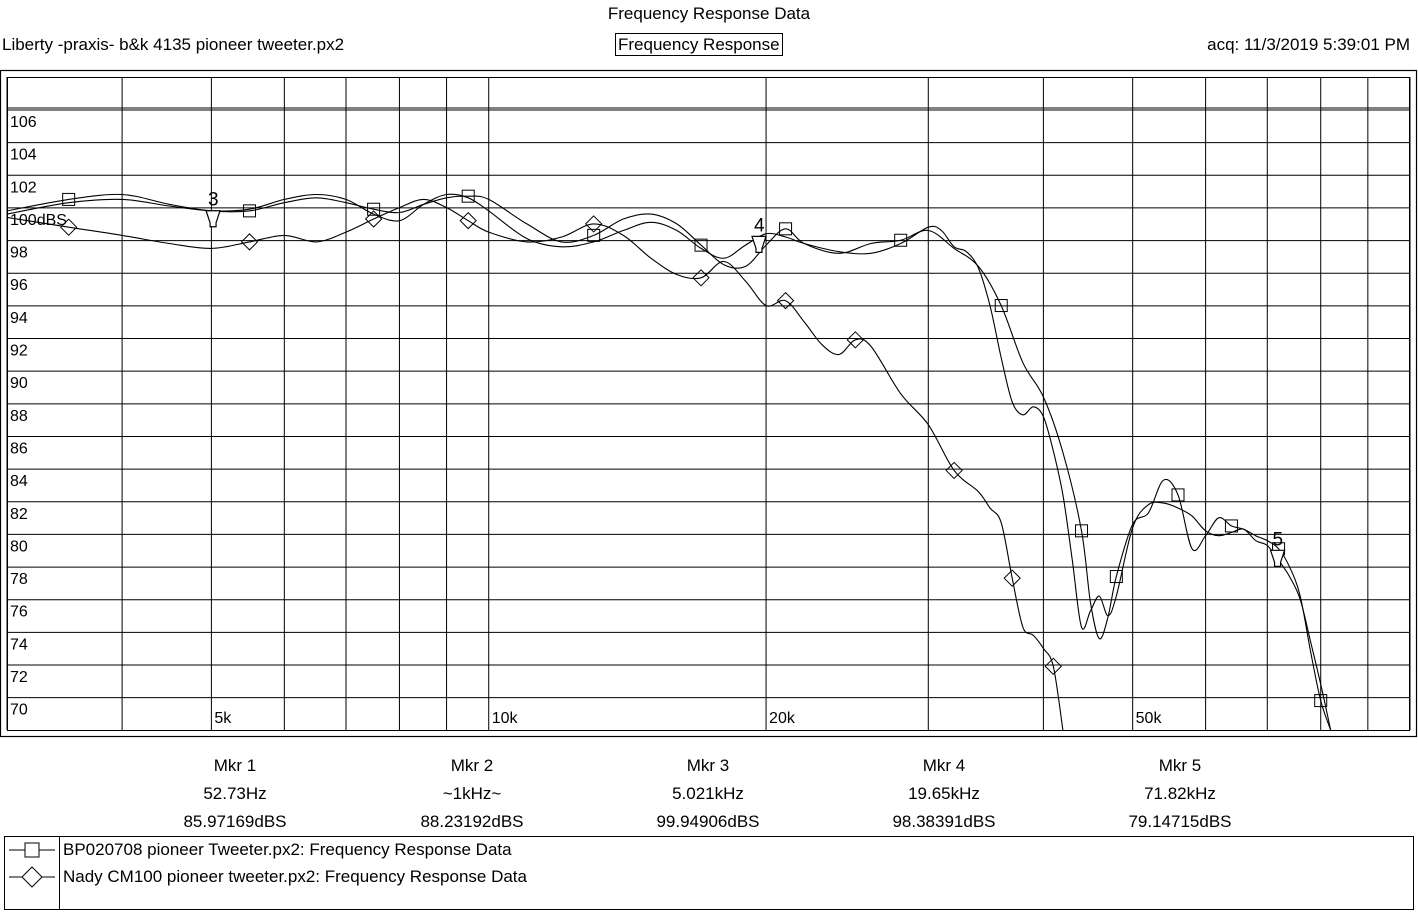 This screenshot has width=1418, height=914. Describe the element at coordinates (32, 877) in the screenshot. I see `diamond-symbol-icon` at that location.